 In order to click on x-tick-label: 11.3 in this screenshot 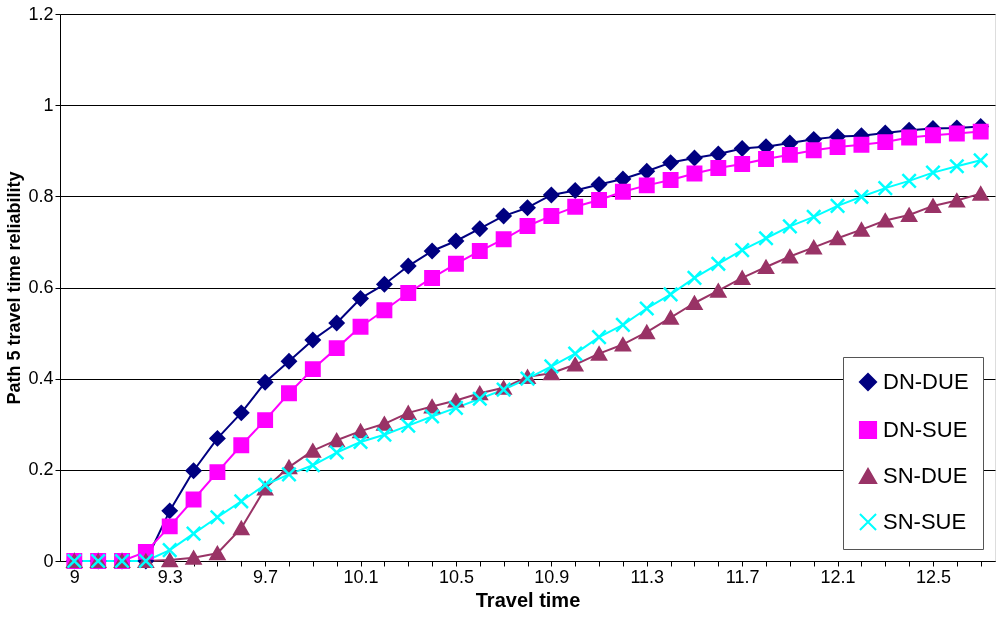, I will do `click(647, 576)`.